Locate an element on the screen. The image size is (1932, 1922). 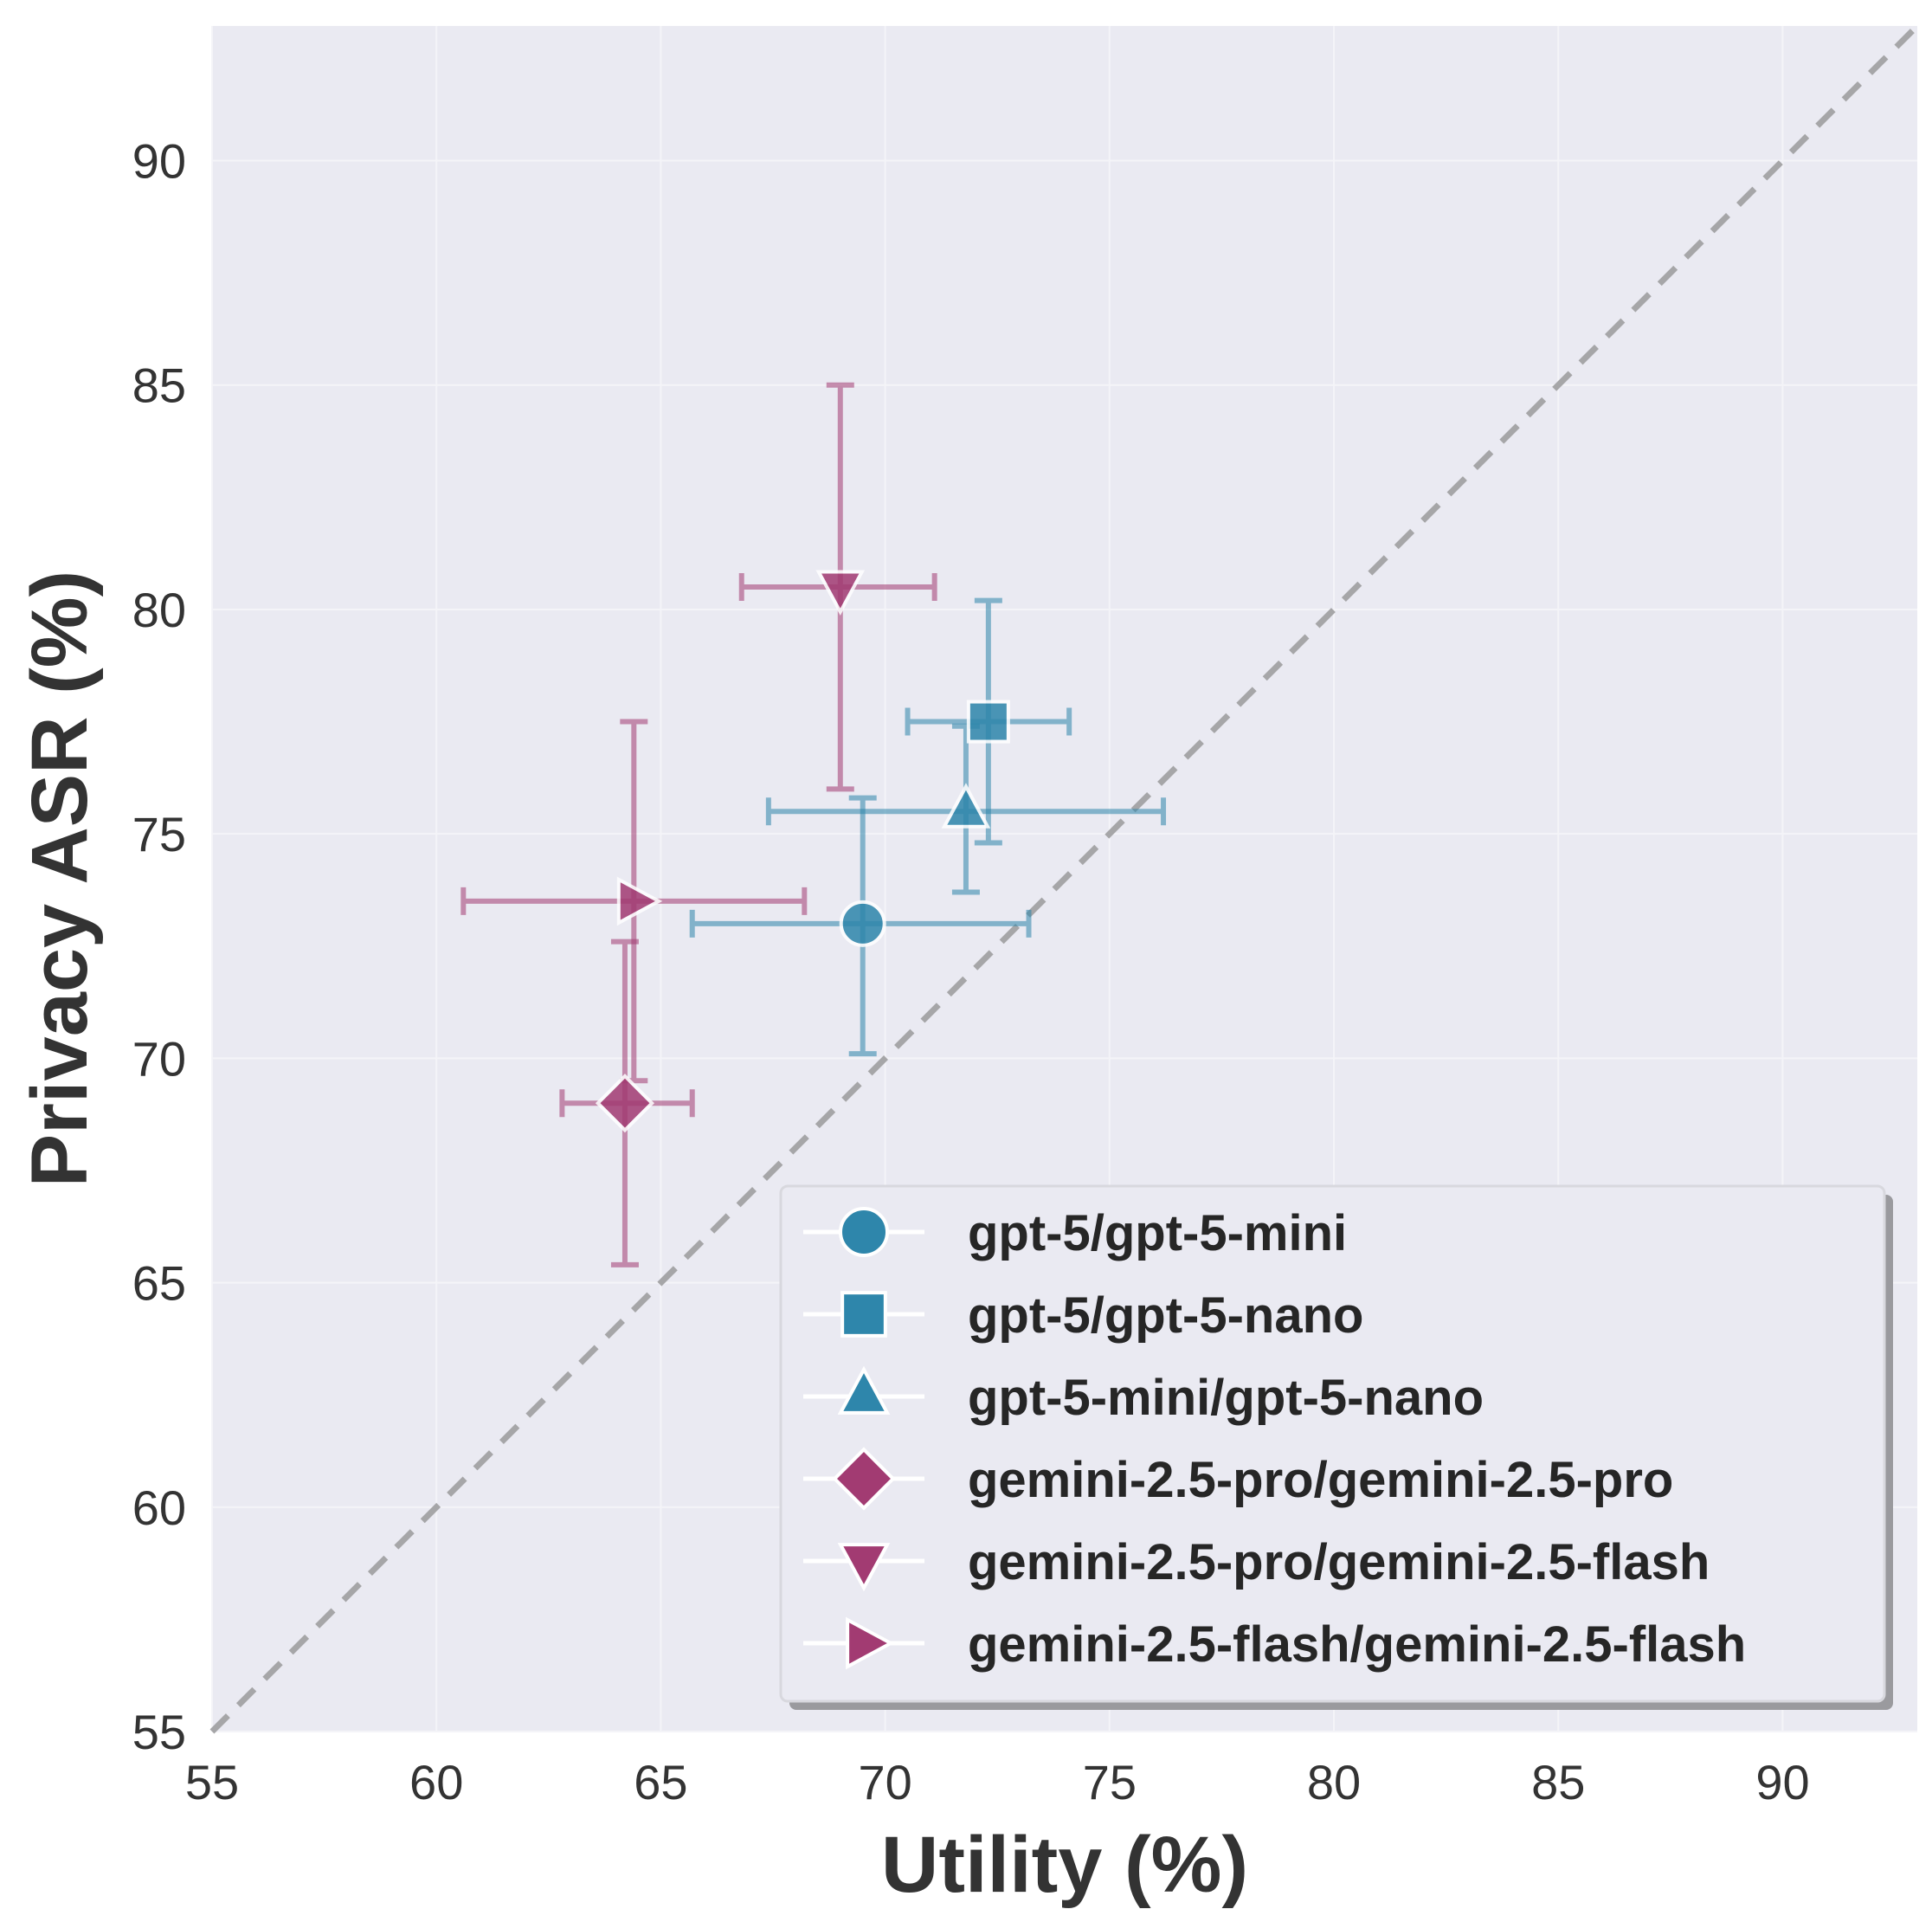
marker-gpt-5-mini/gpt-5-nano is located at coordinates (966, 806).